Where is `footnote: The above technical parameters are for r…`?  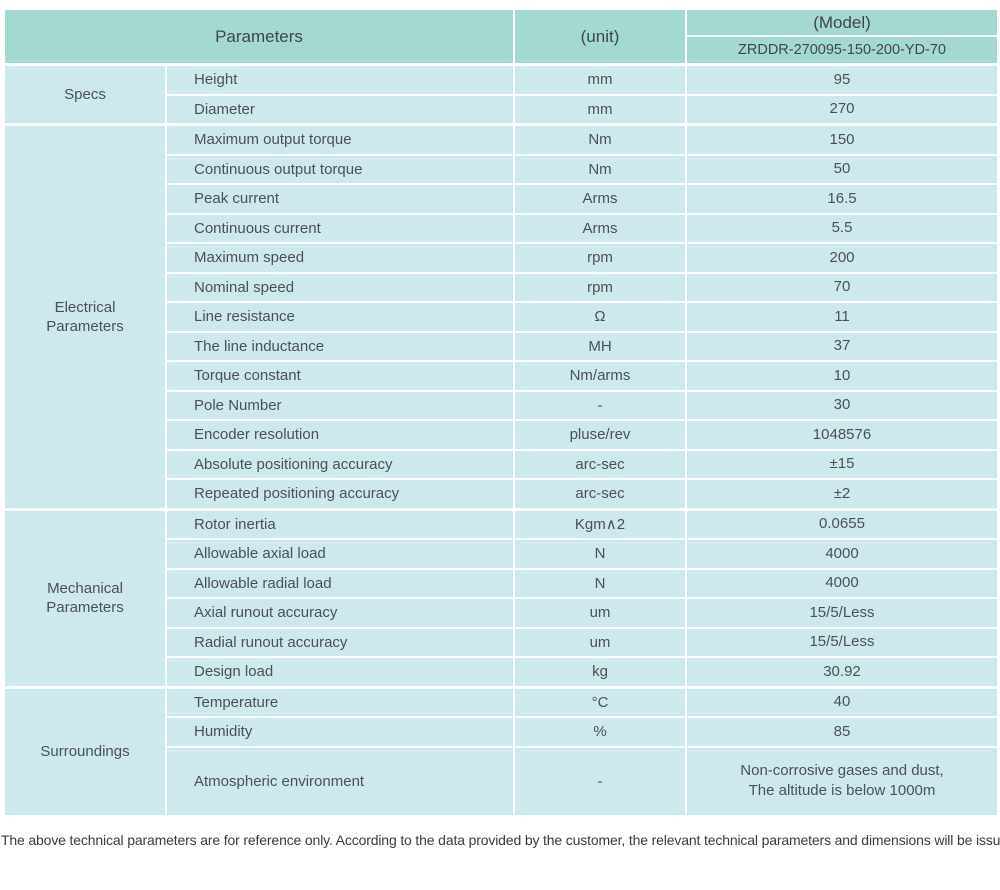 footnote: The above technical parameters are for r… is located at coordinates (500, 839).